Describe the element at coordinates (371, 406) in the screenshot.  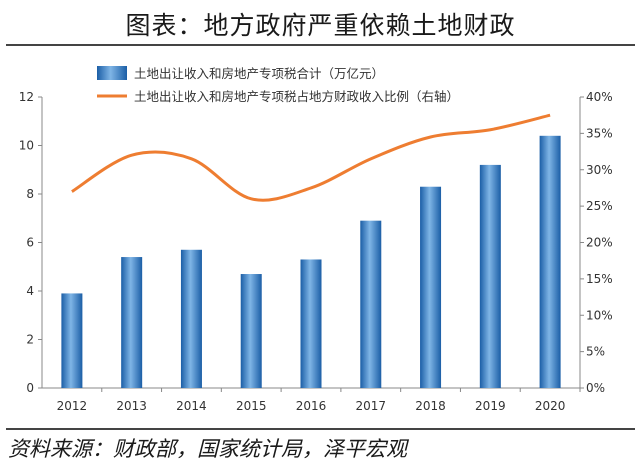
I see `x-tick-label: 2017` at that location.